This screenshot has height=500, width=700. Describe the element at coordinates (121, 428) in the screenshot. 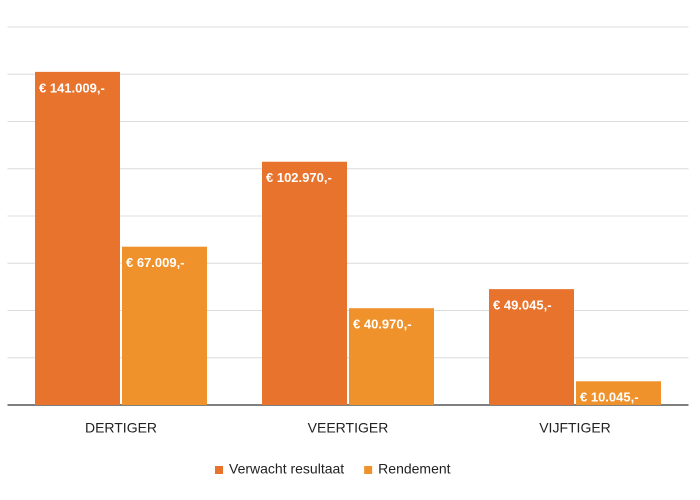

I see `x-tick-label: DERTIGER` at that location.